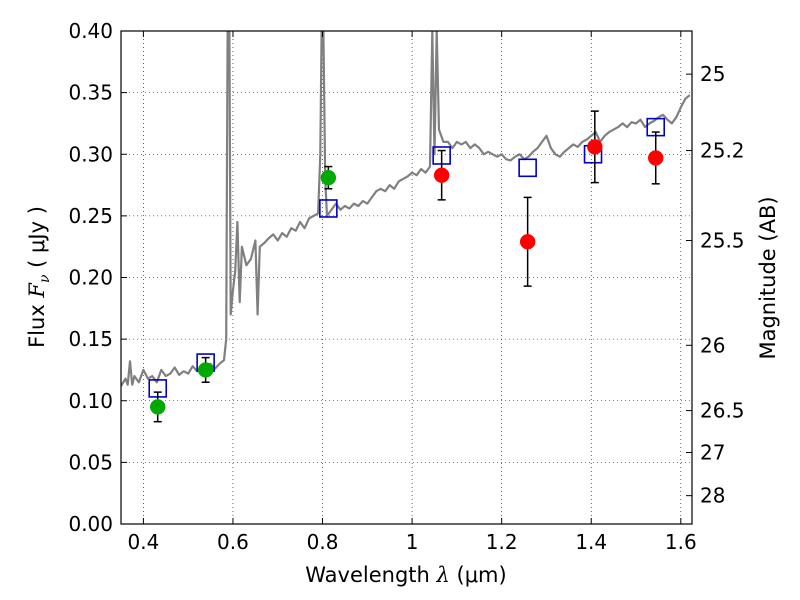 This screenshot has width=800, height=600. What do you see at coordinates (323, 542) in the screenshot?
I see `x-tick-label: 0.8` at bounding box center [323, 542].